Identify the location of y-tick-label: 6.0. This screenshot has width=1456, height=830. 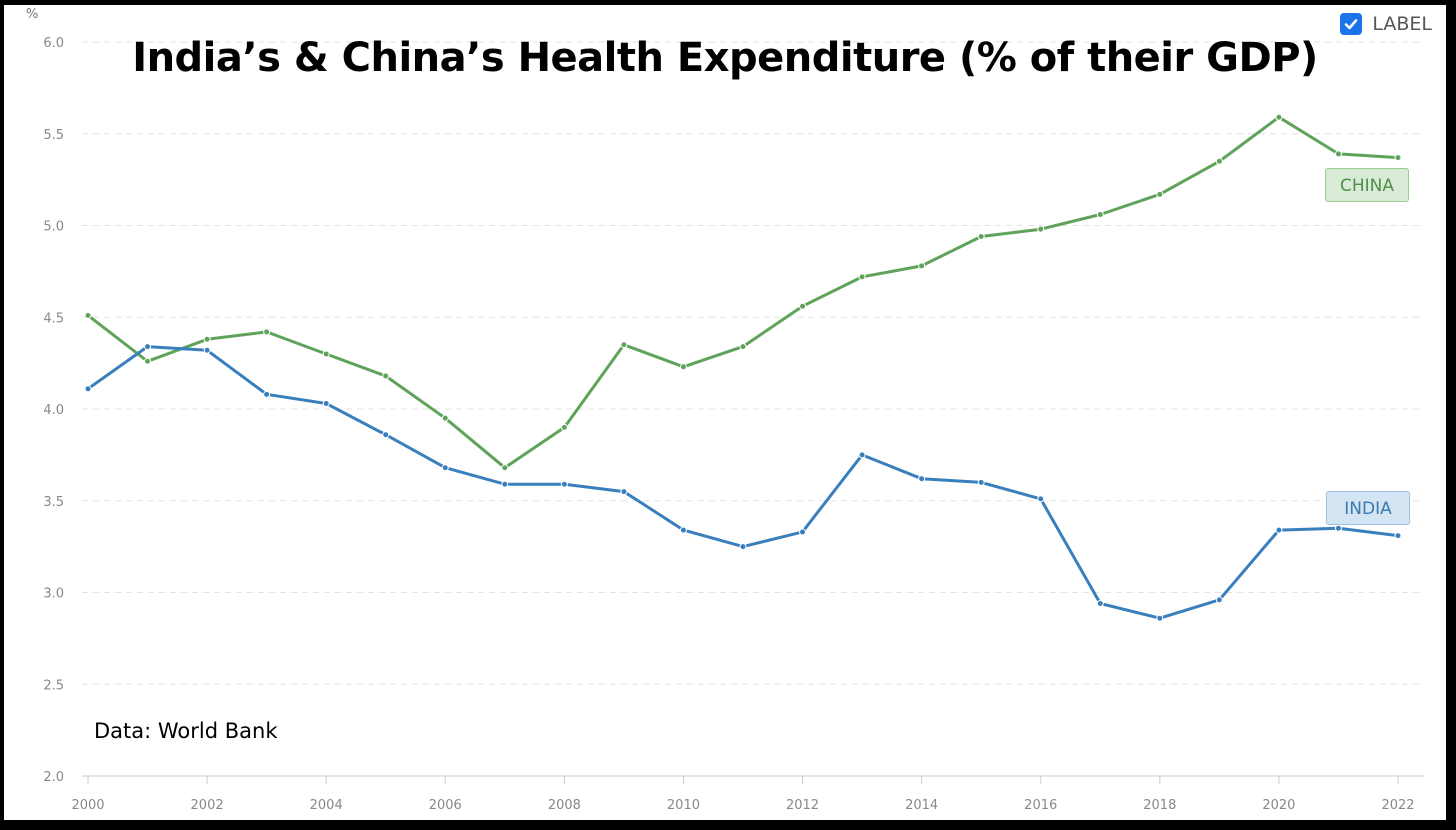
(53, 43).